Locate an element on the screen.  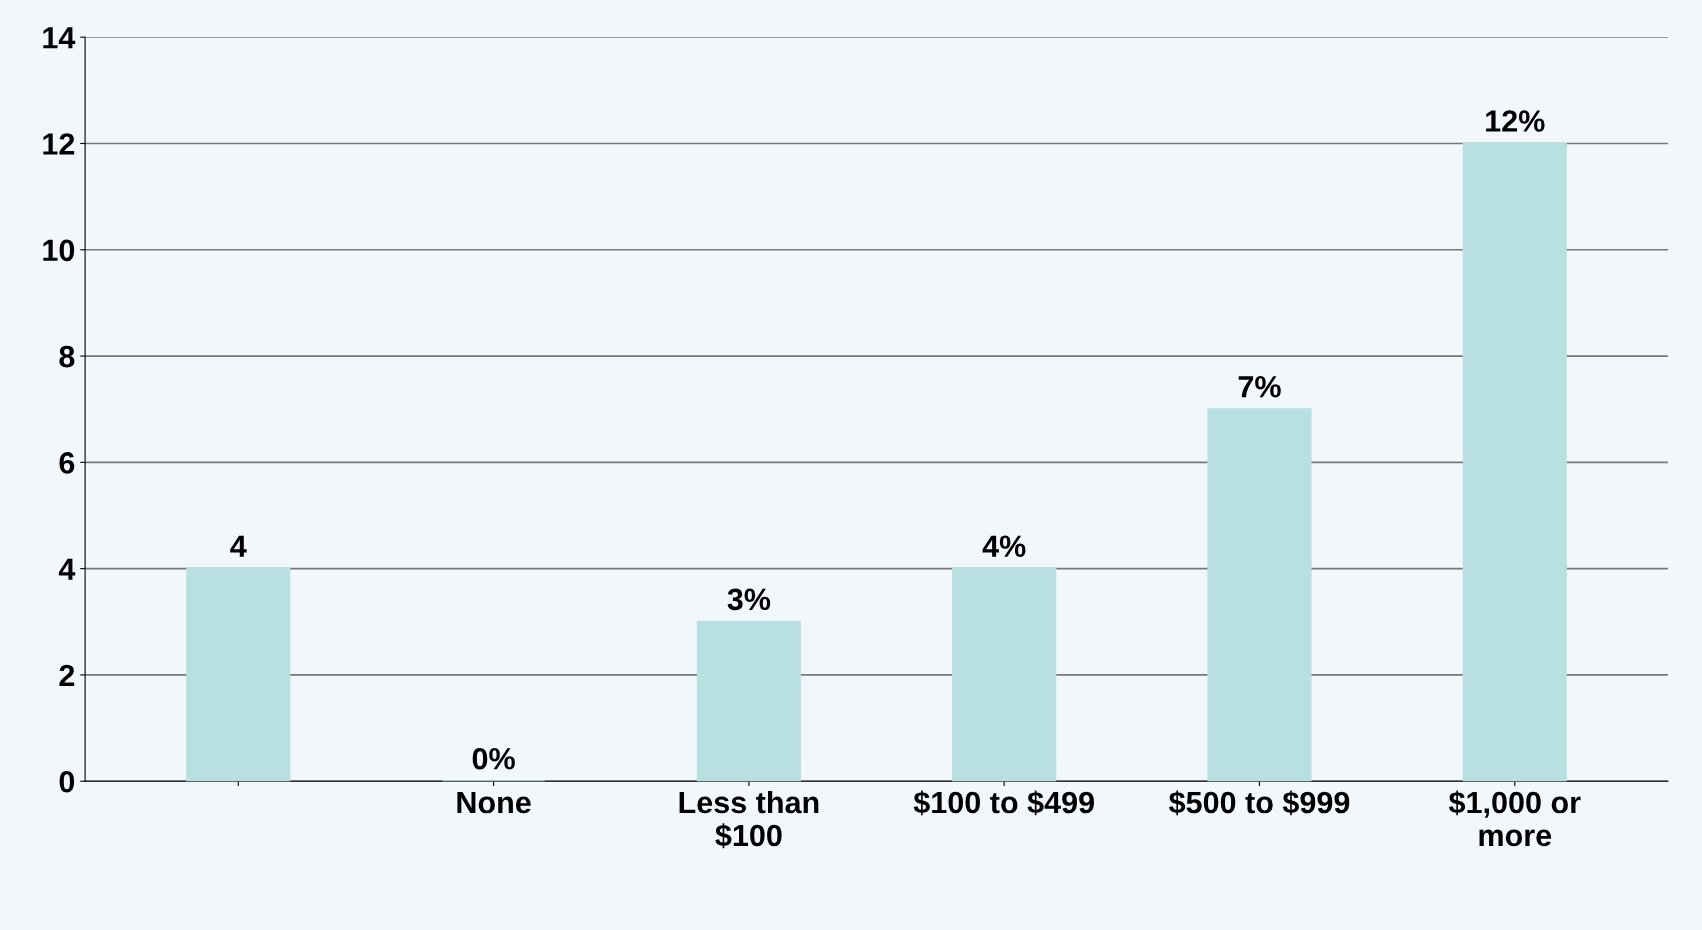
data-label: 3% is located at coordinates (749, 599).